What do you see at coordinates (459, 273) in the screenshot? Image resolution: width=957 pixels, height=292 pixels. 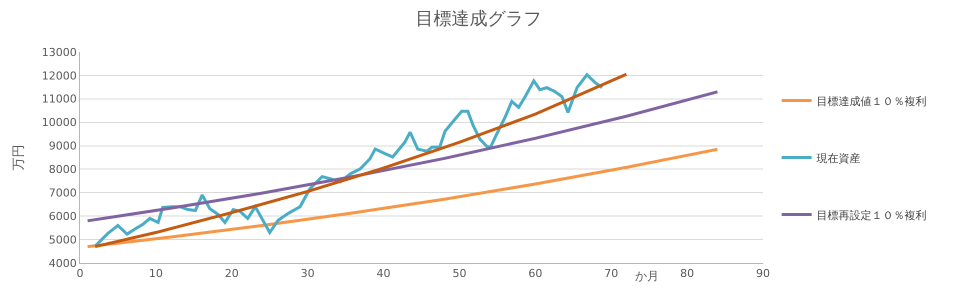 I see `x-tick-label: 50` at bounding box center [459, 273].